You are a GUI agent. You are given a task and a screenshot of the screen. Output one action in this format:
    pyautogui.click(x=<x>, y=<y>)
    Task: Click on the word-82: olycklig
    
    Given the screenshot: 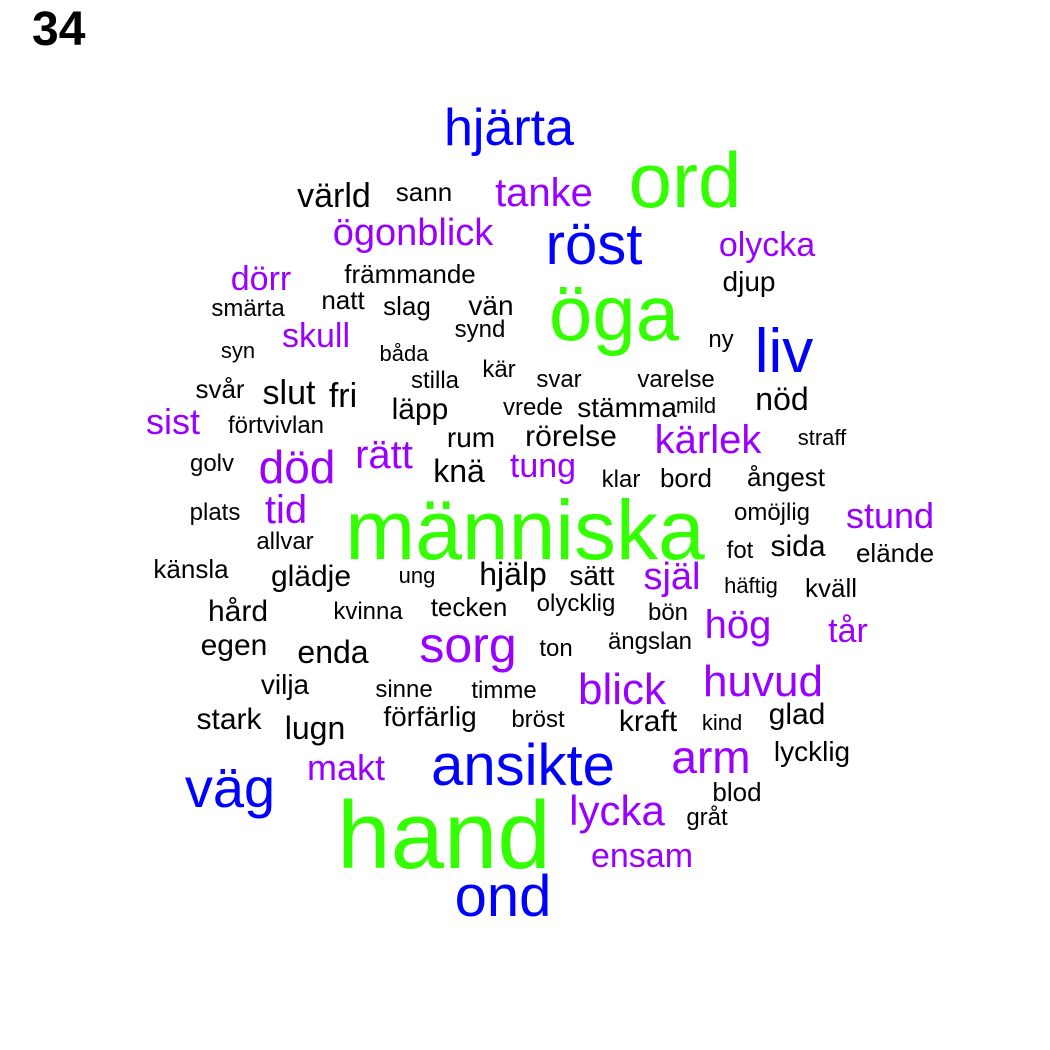 What is the action you would take?
    pyautogui.click(x=576, y=603)
    